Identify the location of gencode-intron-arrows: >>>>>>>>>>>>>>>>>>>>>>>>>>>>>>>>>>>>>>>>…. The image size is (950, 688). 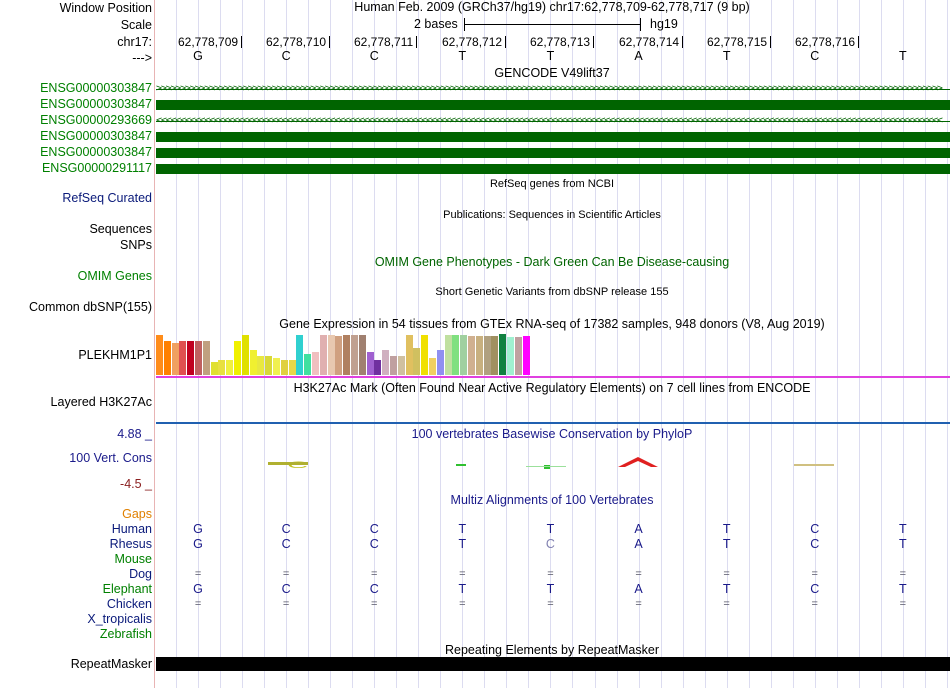
(553, 89).